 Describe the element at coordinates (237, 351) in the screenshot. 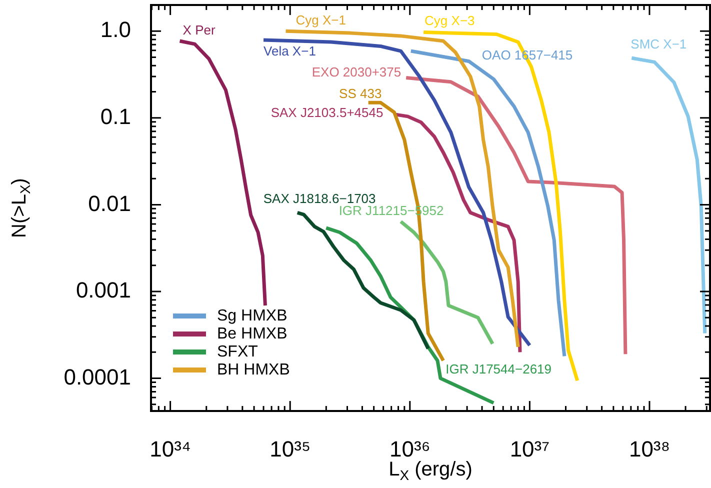

I see `legend-label: SFXT` at that location.